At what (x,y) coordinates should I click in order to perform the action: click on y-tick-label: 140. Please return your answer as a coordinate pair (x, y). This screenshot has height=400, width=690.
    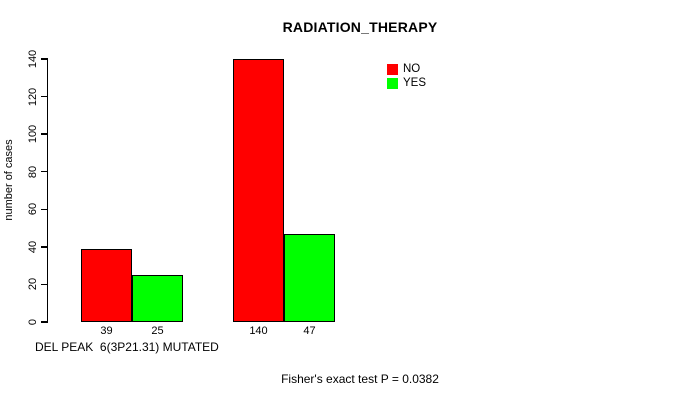
    Looking at the image, I should click on (33, 59).